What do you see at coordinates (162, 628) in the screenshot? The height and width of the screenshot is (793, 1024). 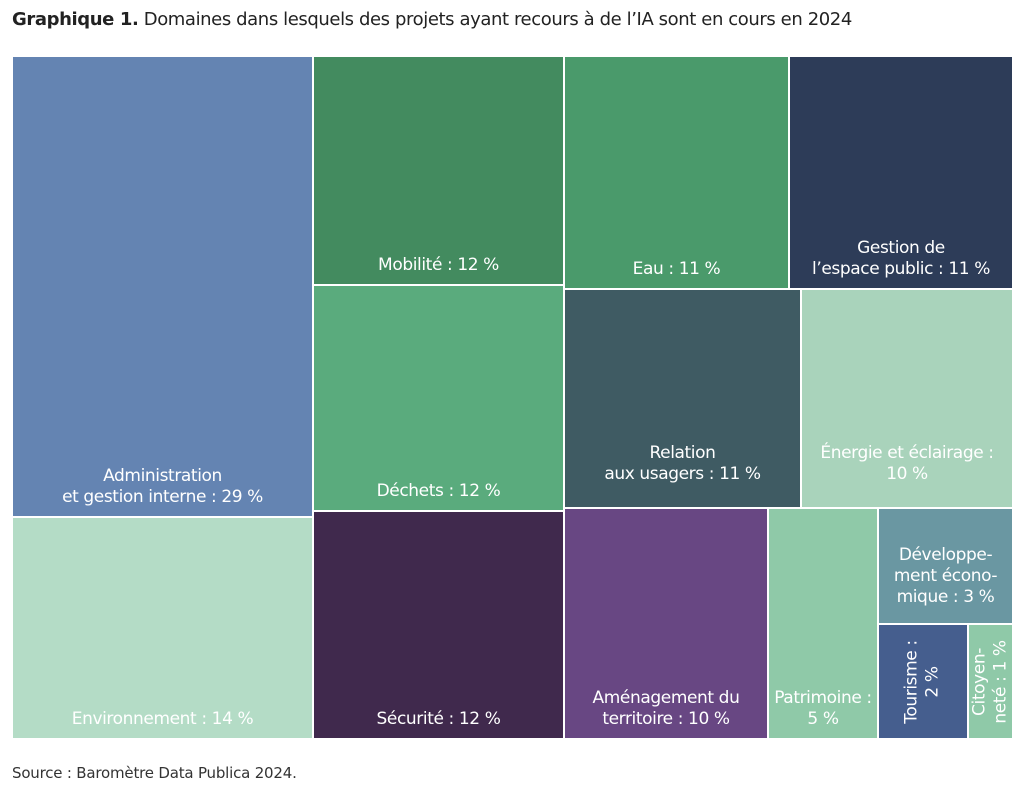 I see `treemap-tile-environnement: Environnement : 14 %` at bounding box center [162, 628].